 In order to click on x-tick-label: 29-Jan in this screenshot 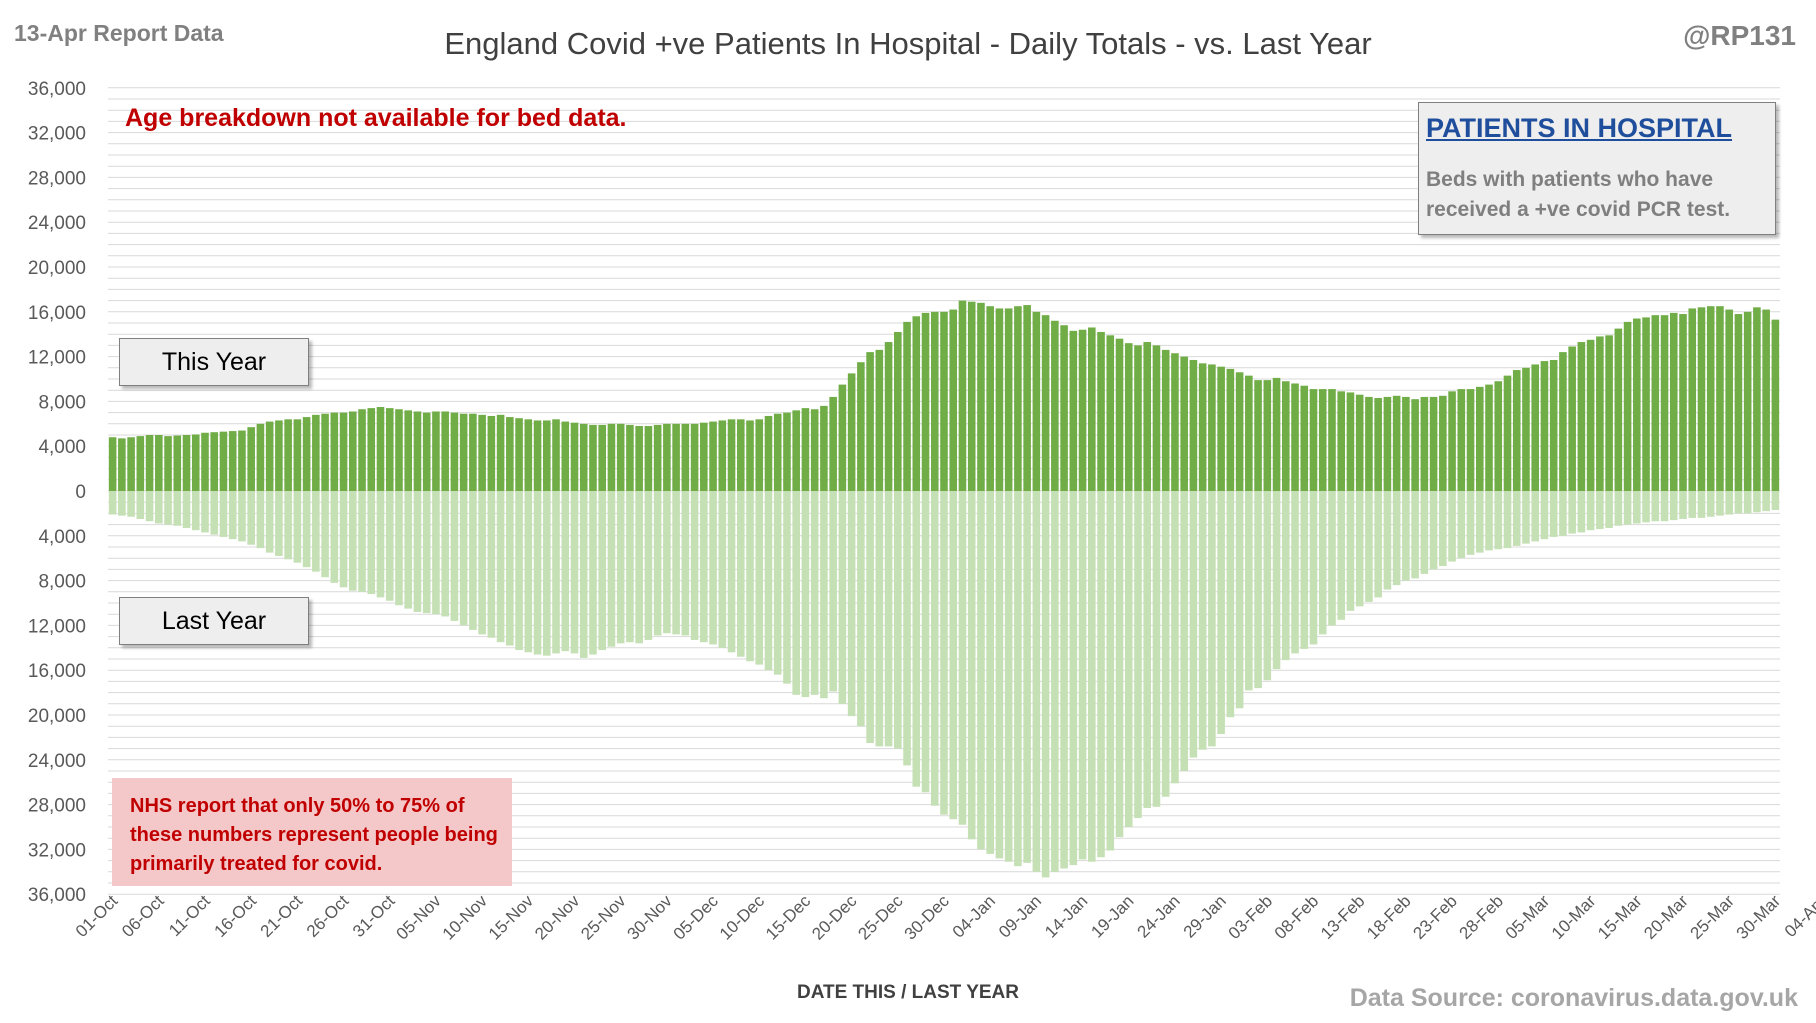, I will do `click(1205, 916)`.